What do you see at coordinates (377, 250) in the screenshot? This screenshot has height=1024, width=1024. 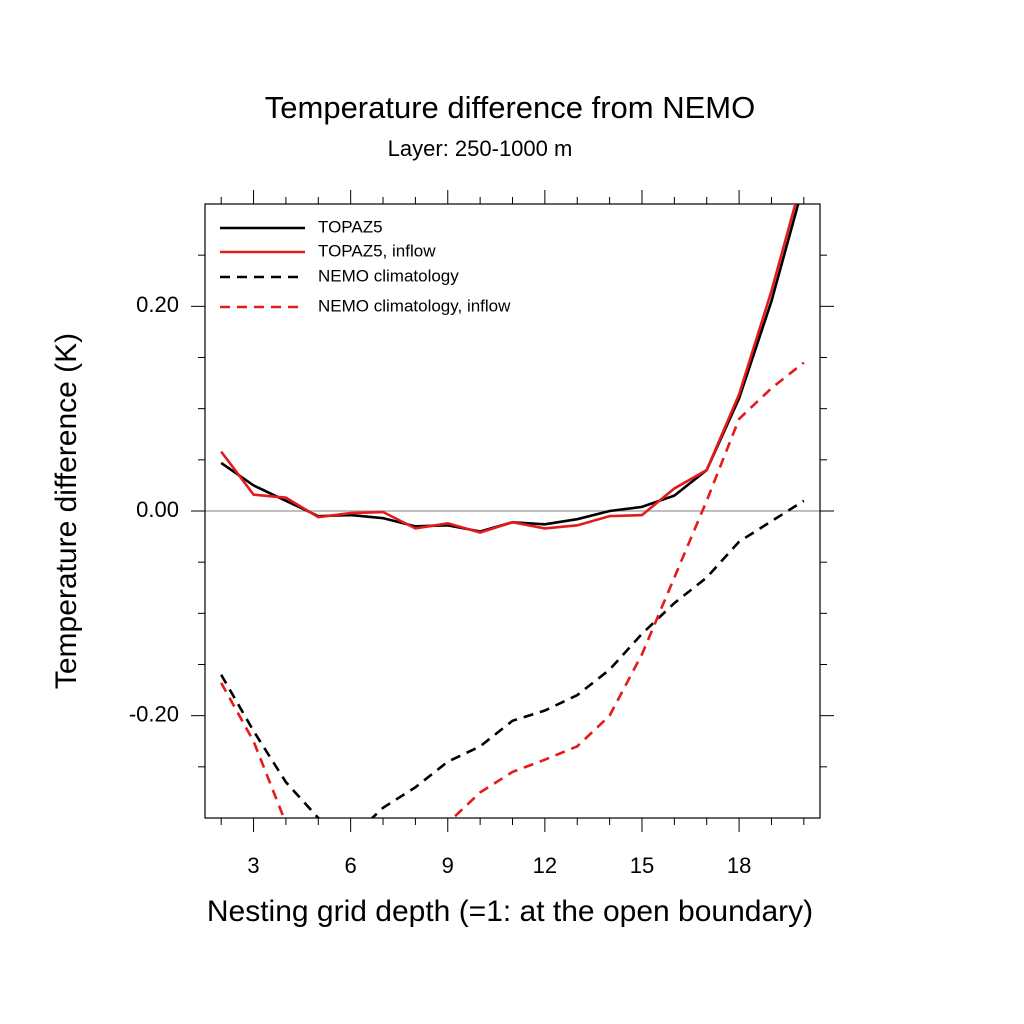 I see `legend-label: TOPAZ5, inflow` at bounding box center [377, 250].